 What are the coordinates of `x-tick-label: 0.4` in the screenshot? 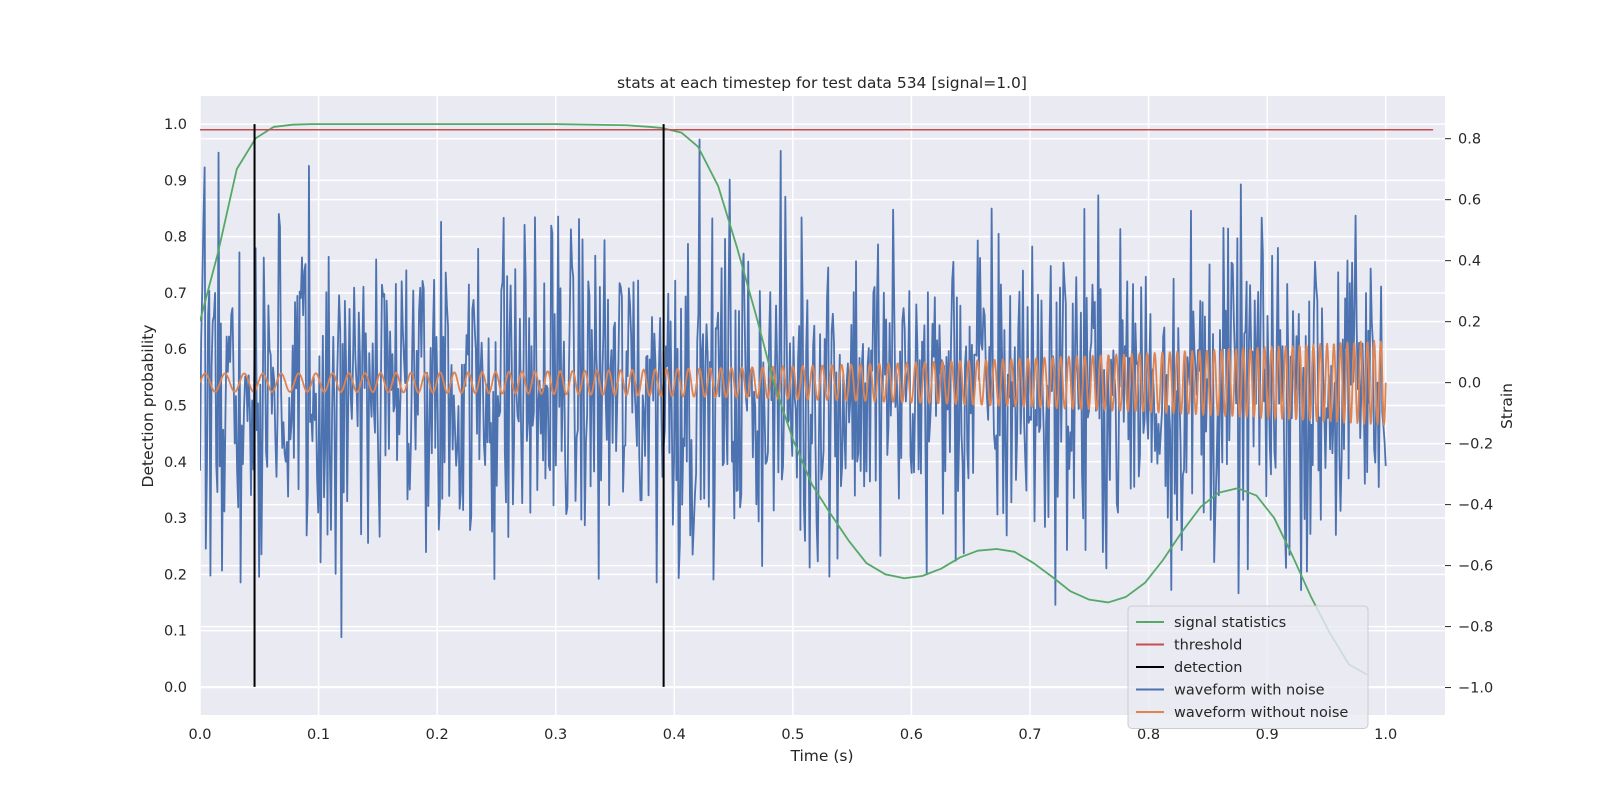 It's located at (674, 735).